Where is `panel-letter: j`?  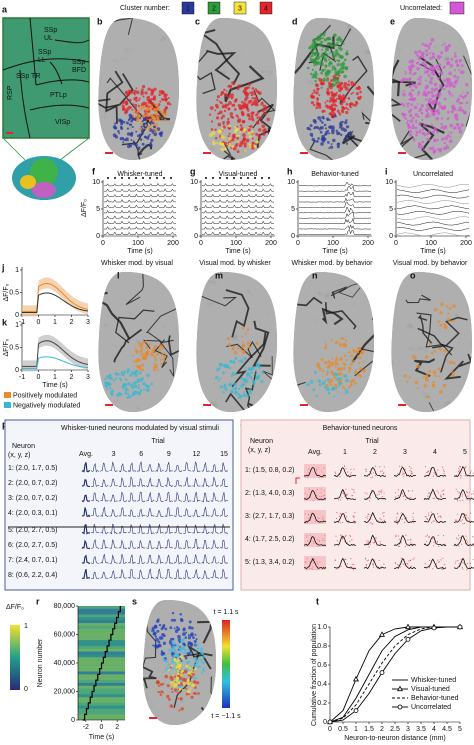
panel-letter: j is located at coordinates (3, 267).